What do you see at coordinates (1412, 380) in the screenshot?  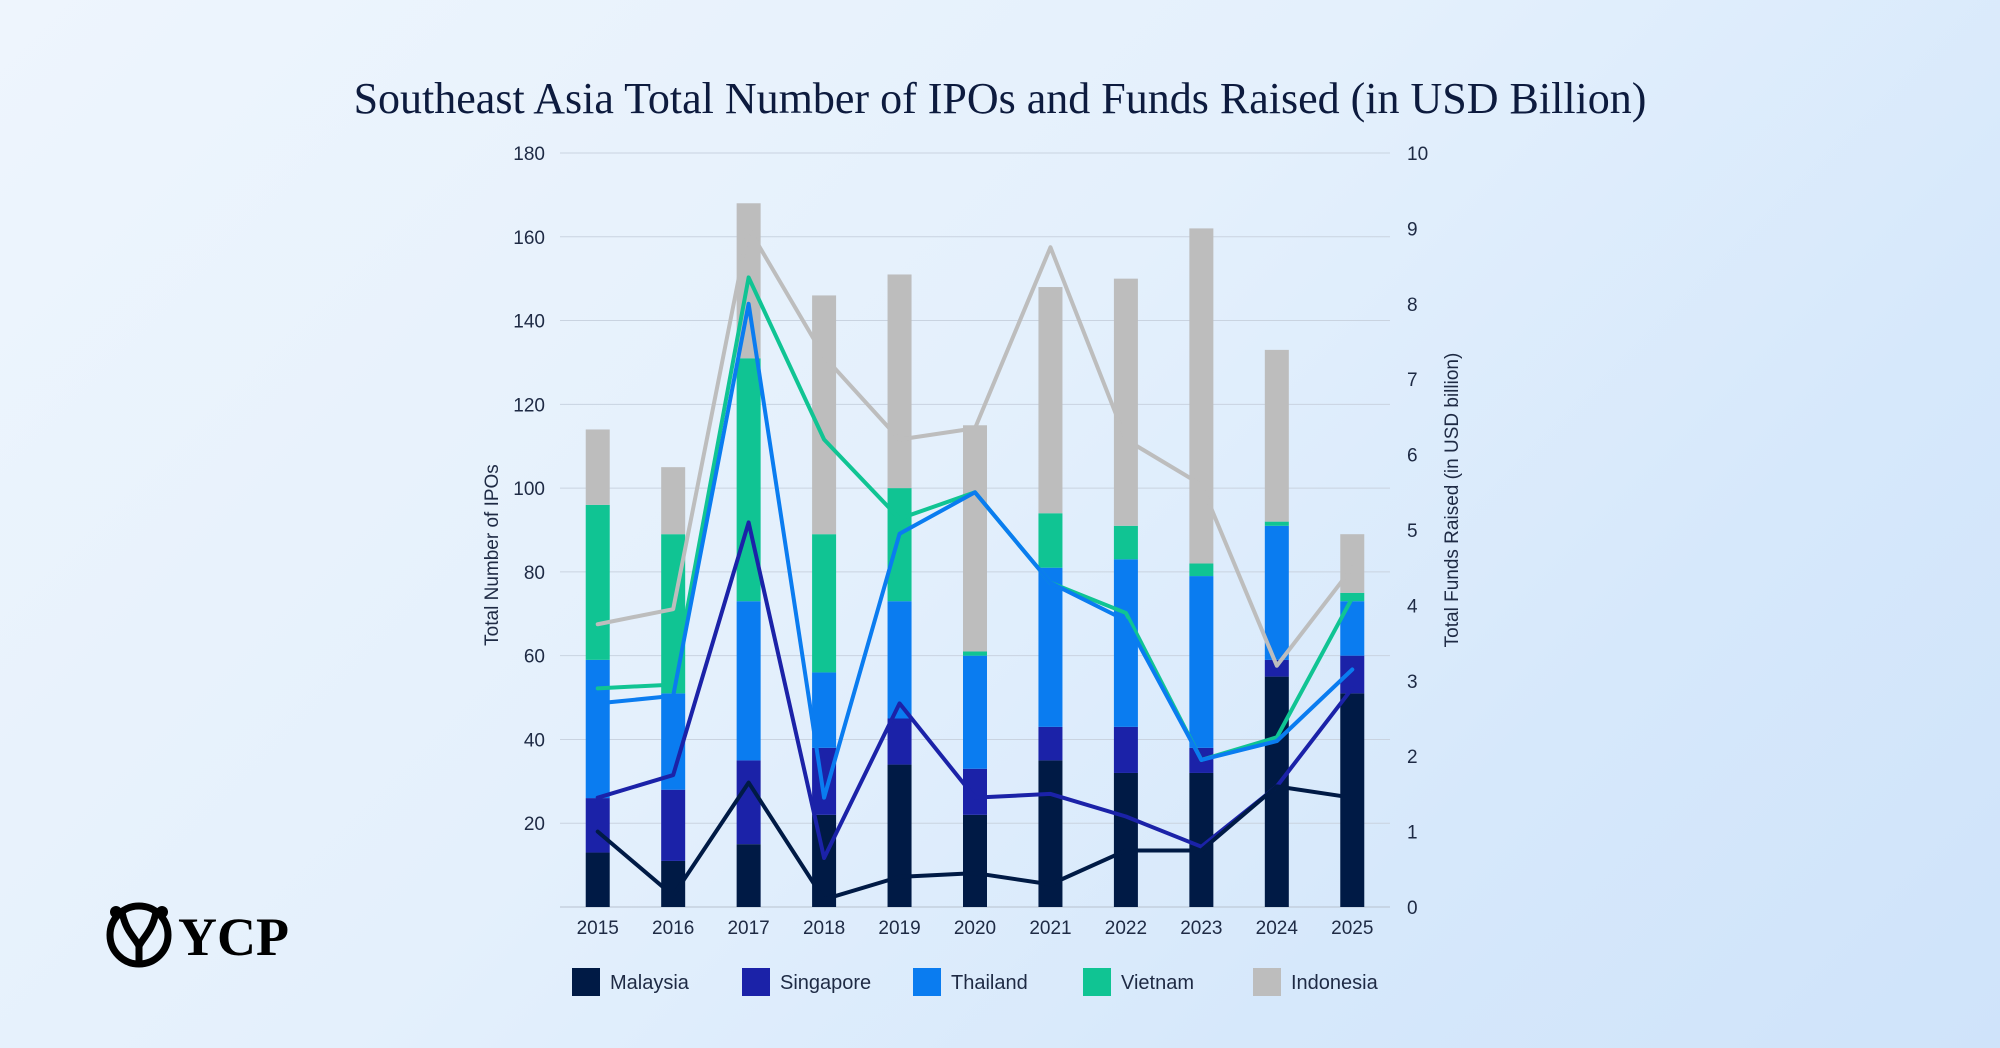 I see `right-tick-label: 7` at bounding box center [1412, 380].